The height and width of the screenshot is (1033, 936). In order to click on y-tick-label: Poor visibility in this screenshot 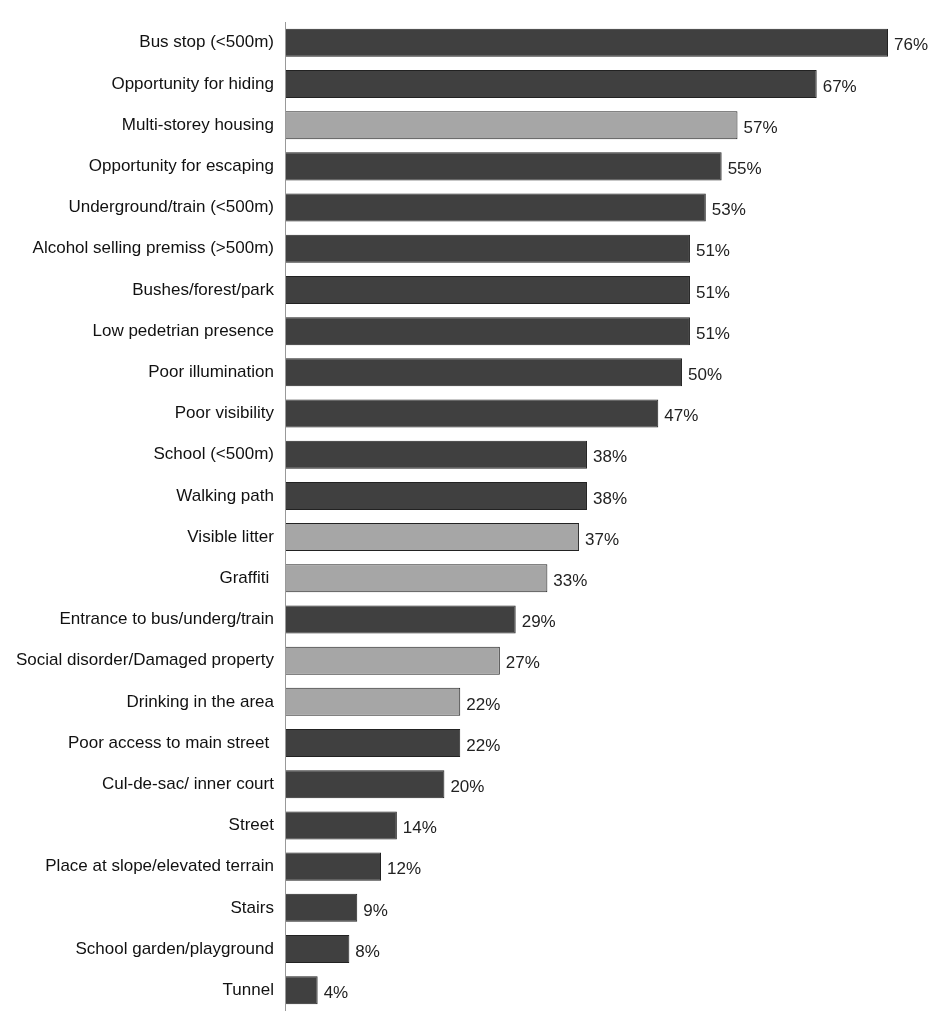, I will do `click(224, 413)`.